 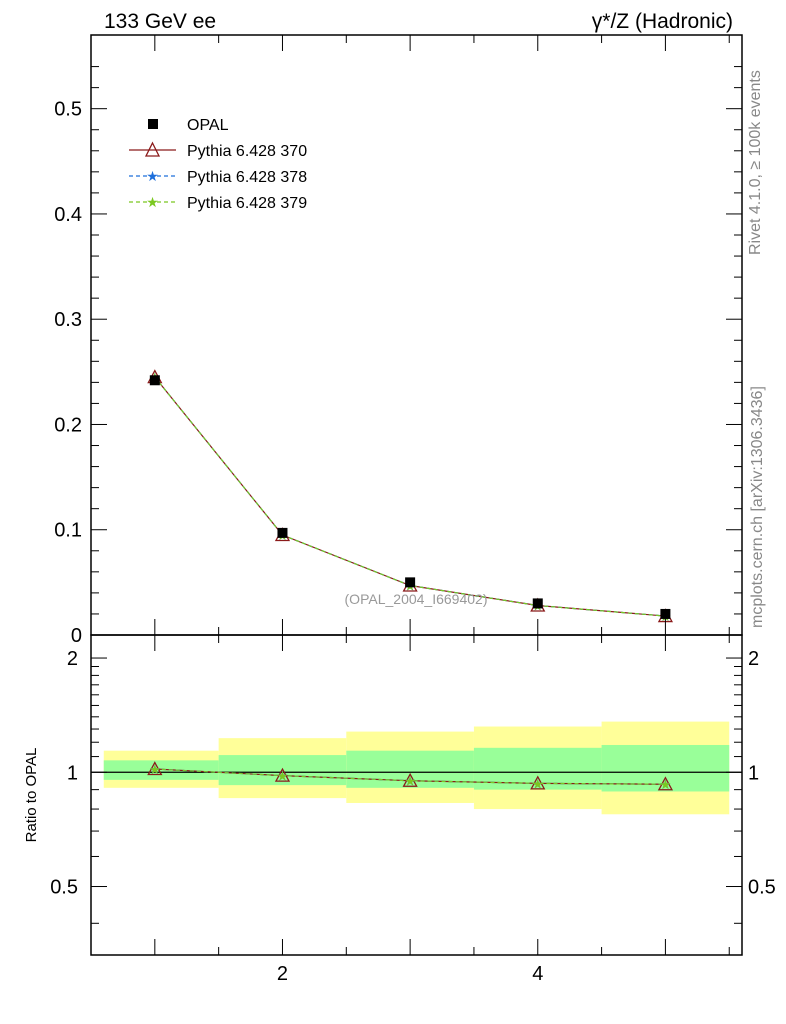 What do you see at coordinates (755, 162) in the screenshot?
I see `rivet-label: Rivet 4.1.0, ≥ 100k events` at bounding box center [755, 162].